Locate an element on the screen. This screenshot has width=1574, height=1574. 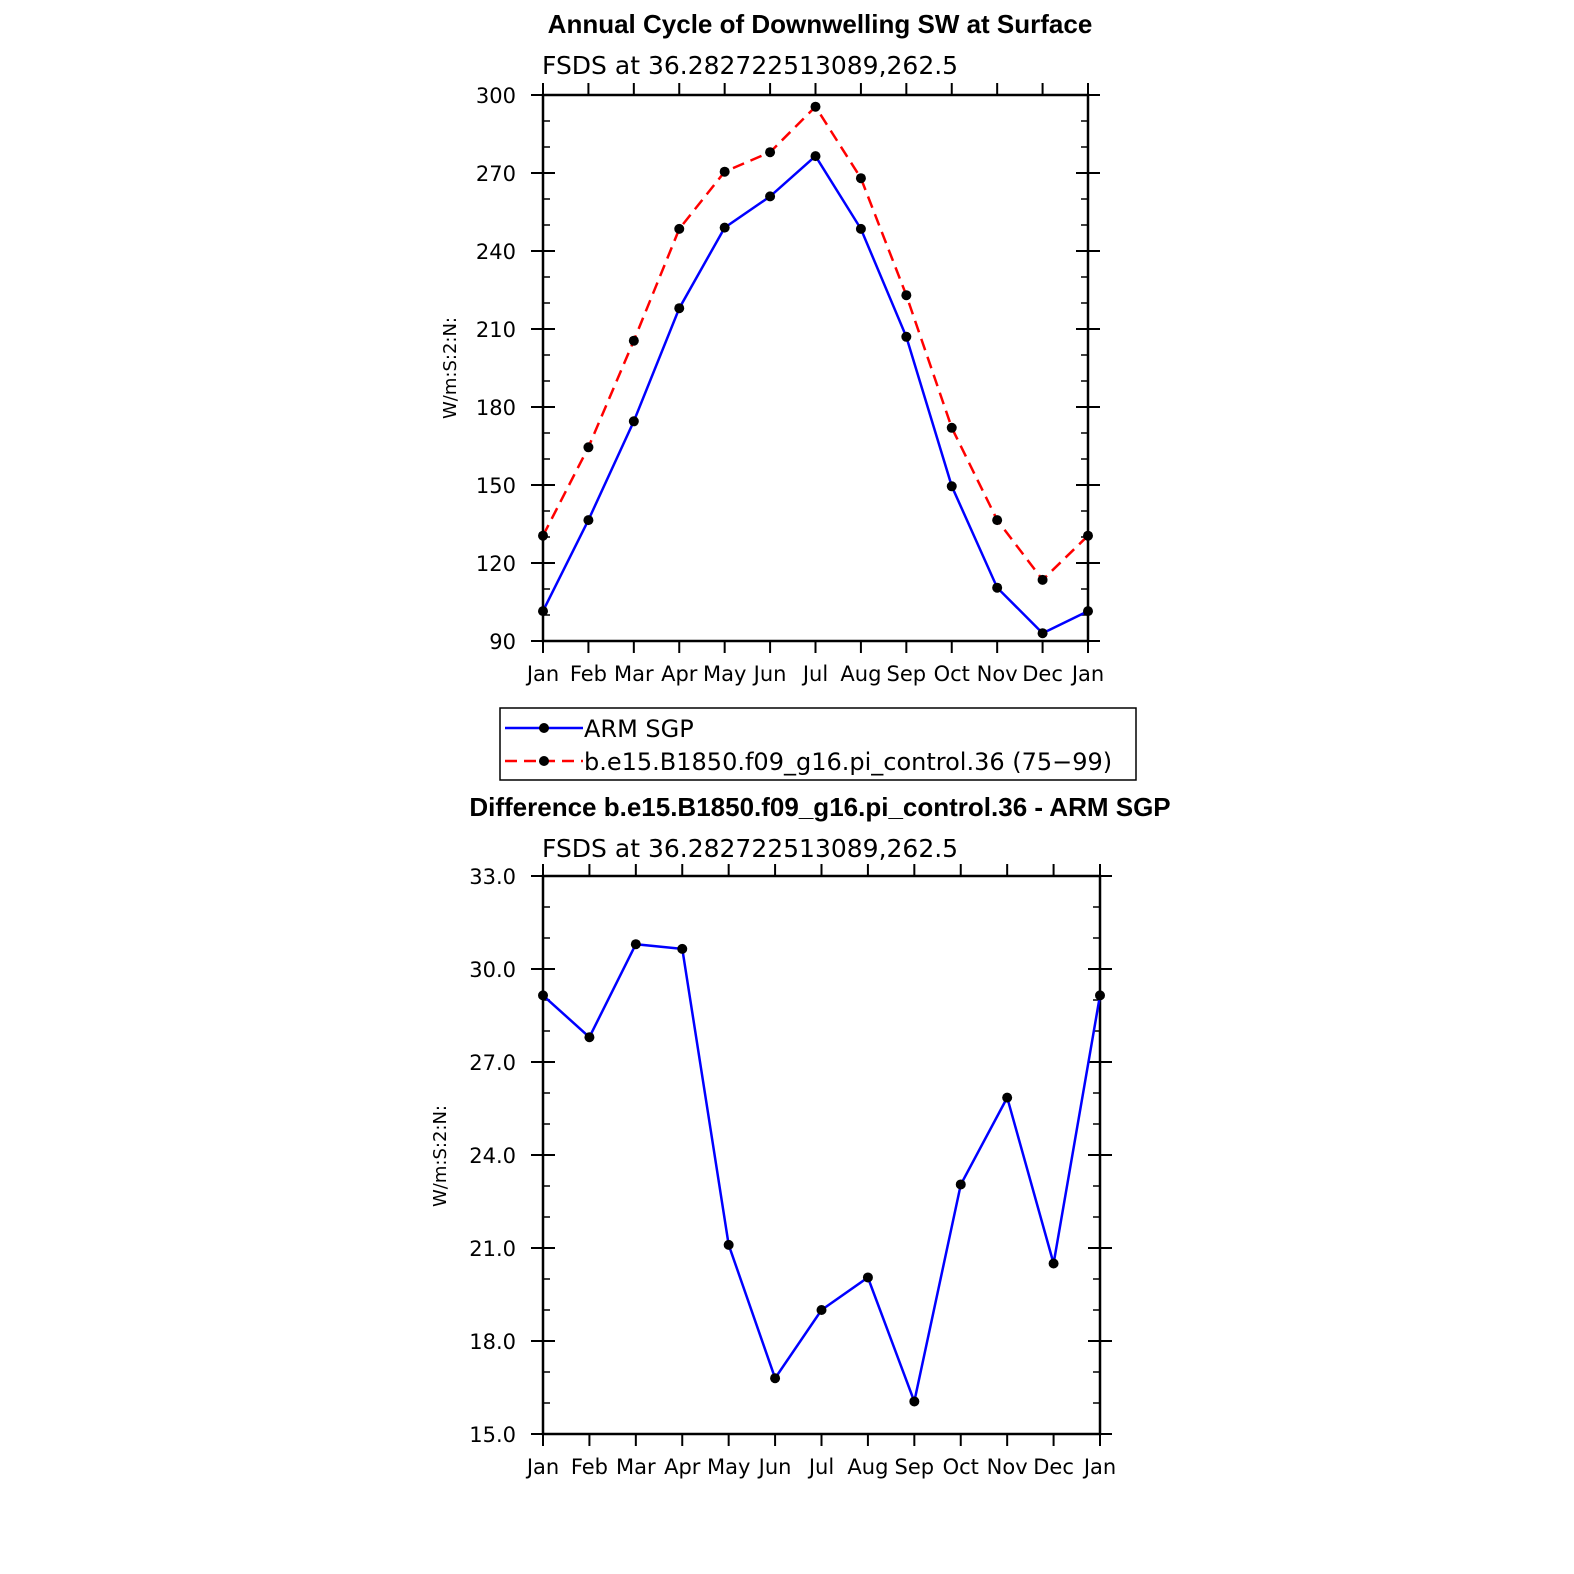
top-y-tick-label: 210 is located at coordinates (496, 330).